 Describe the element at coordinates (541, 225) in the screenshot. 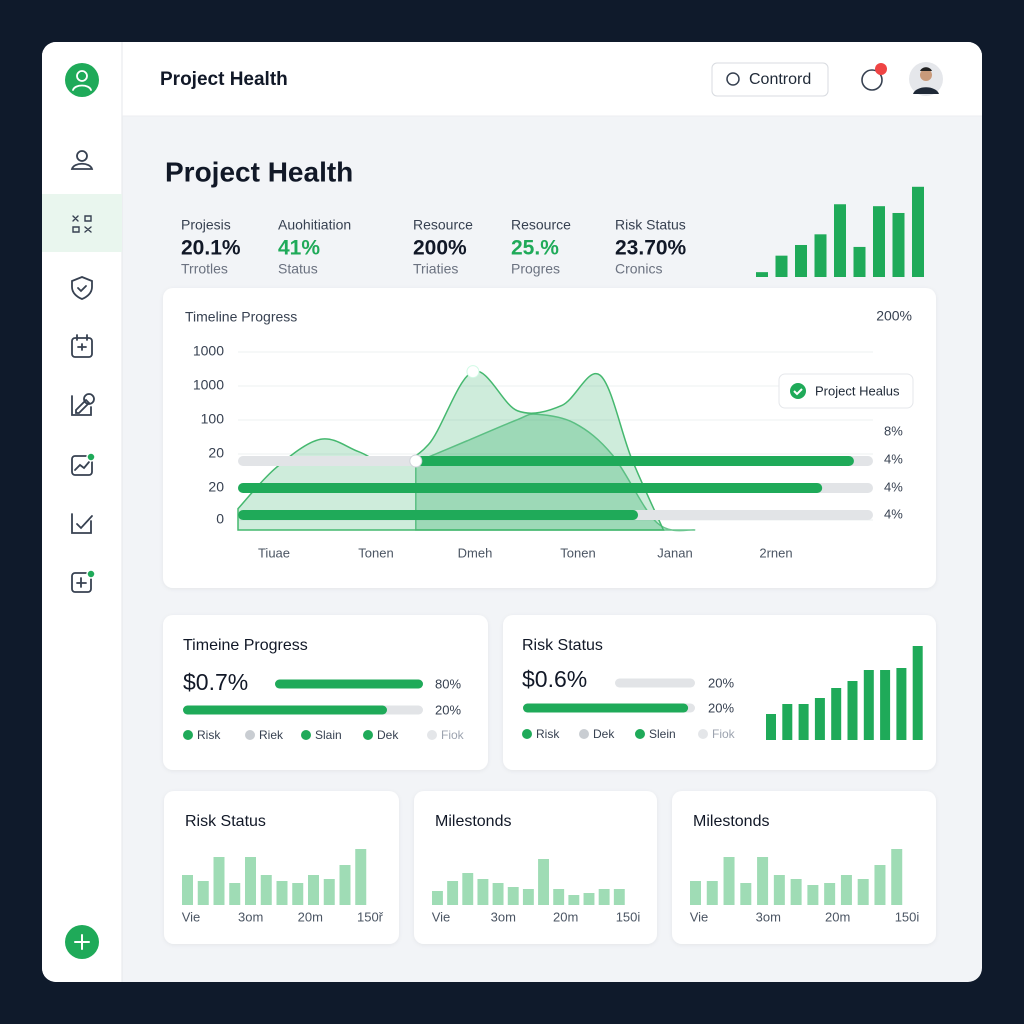

I see `kpi-label: Resource` at that location.